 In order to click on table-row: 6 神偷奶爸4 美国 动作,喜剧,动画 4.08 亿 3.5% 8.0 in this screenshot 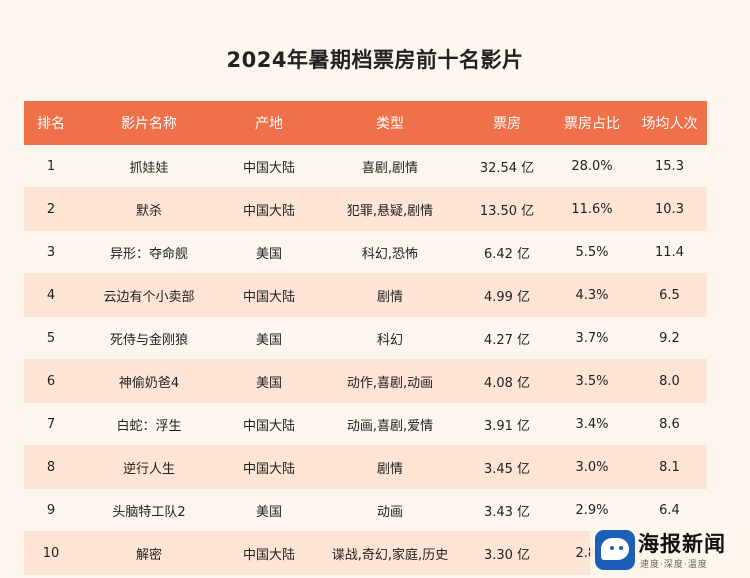, I will do `click(365, 381)`.